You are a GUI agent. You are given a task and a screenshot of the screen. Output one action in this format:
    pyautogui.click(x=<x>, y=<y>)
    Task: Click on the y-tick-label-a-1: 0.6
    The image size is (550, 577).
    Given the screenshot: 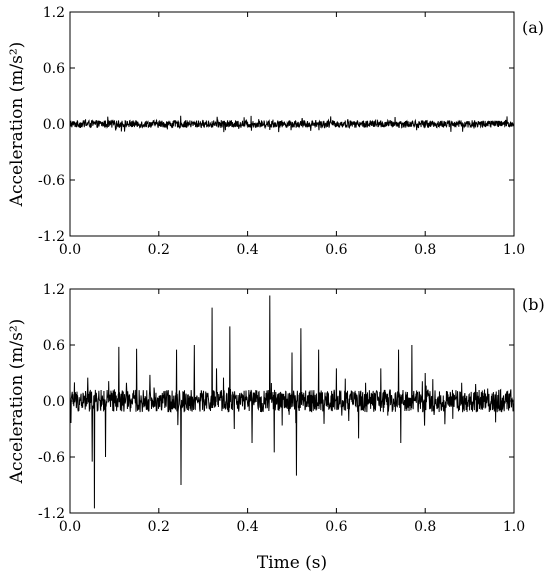 What is the action you would take?
    pyautogui.click(x=54, y=69)
    